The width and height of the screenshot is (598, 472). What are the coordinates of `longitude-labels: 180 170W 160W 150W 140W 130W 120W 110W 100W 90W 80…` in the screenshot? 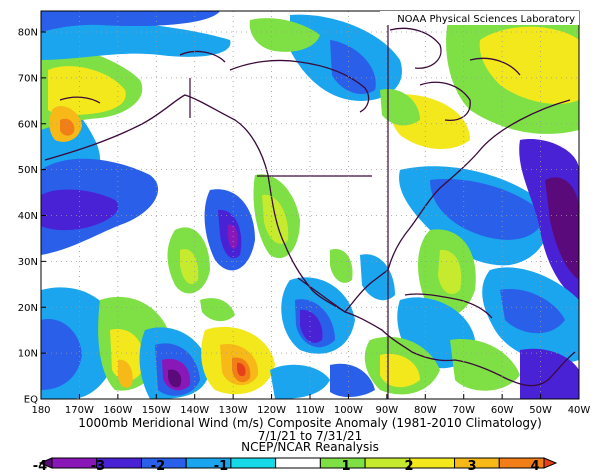 It's located at (310, 405).